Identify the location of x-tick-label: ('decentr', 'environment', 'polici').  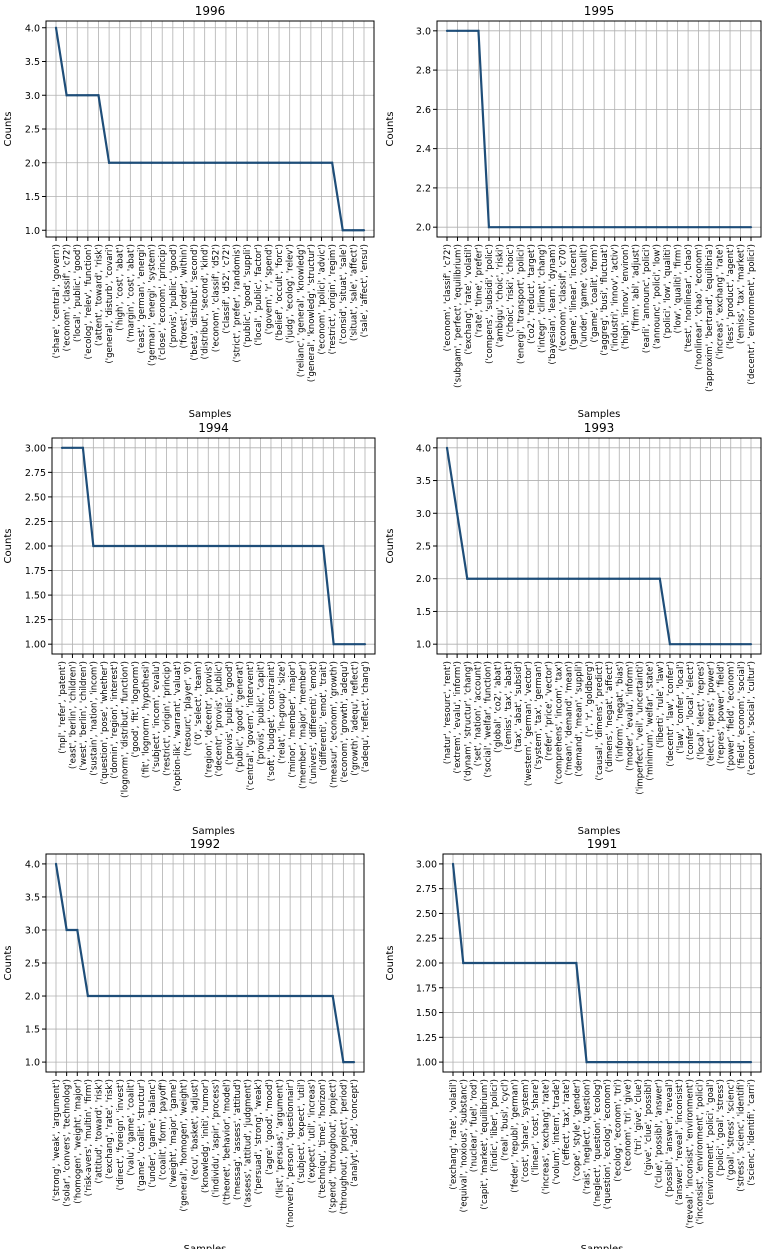
(752, 314).